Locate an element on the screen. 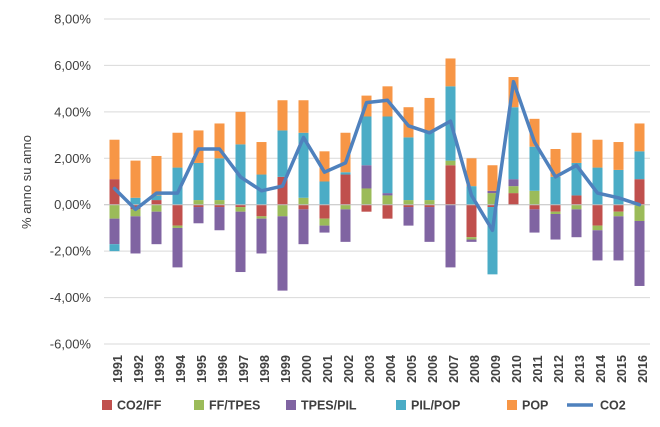  bar-co2-ff-2011 is located at coordinates (534, 207).